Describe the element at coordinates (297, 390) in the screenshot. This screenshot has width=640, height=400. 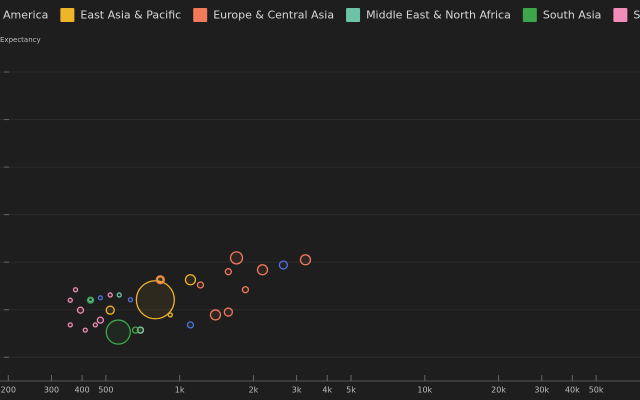
I see `x-tick-label: 3k` at that location.